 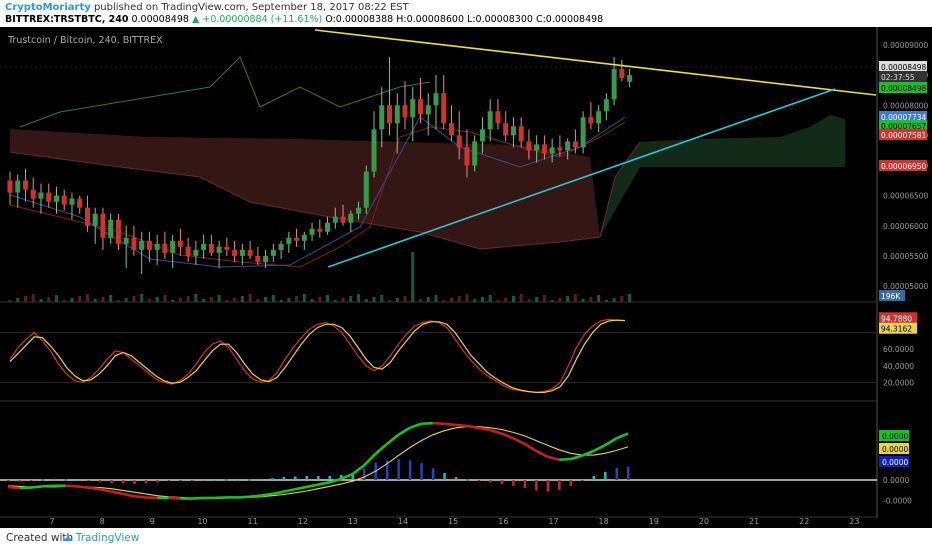 I want to click on price-label-box, so click(x=903, y=76).